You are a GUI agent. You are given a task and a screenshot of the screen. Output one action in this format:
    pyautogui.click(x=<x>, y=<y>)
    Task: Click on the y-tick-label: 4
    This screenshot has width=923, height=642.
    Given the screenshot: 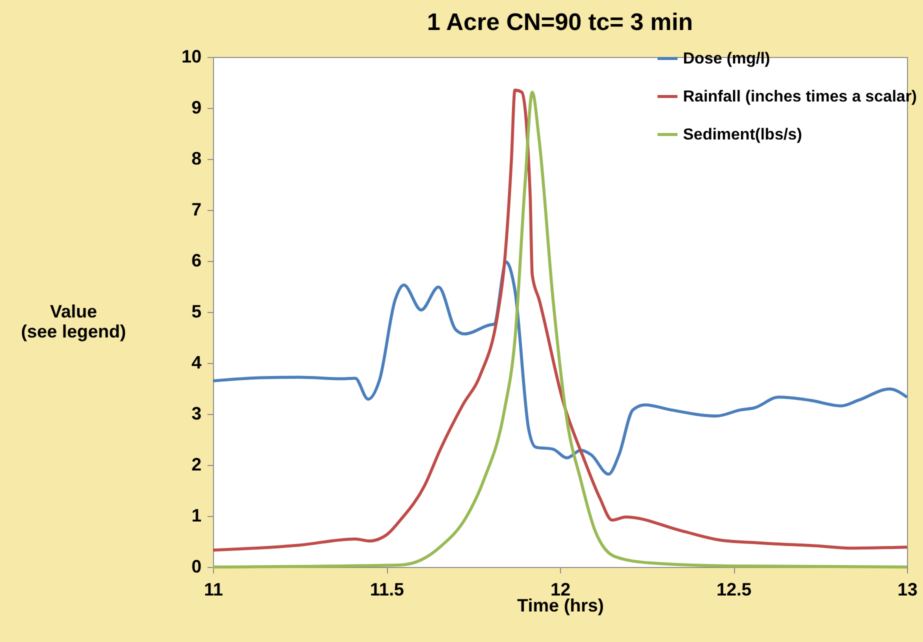 What is the action you would take?
    pyautogui.click(x=196, y=362)
    